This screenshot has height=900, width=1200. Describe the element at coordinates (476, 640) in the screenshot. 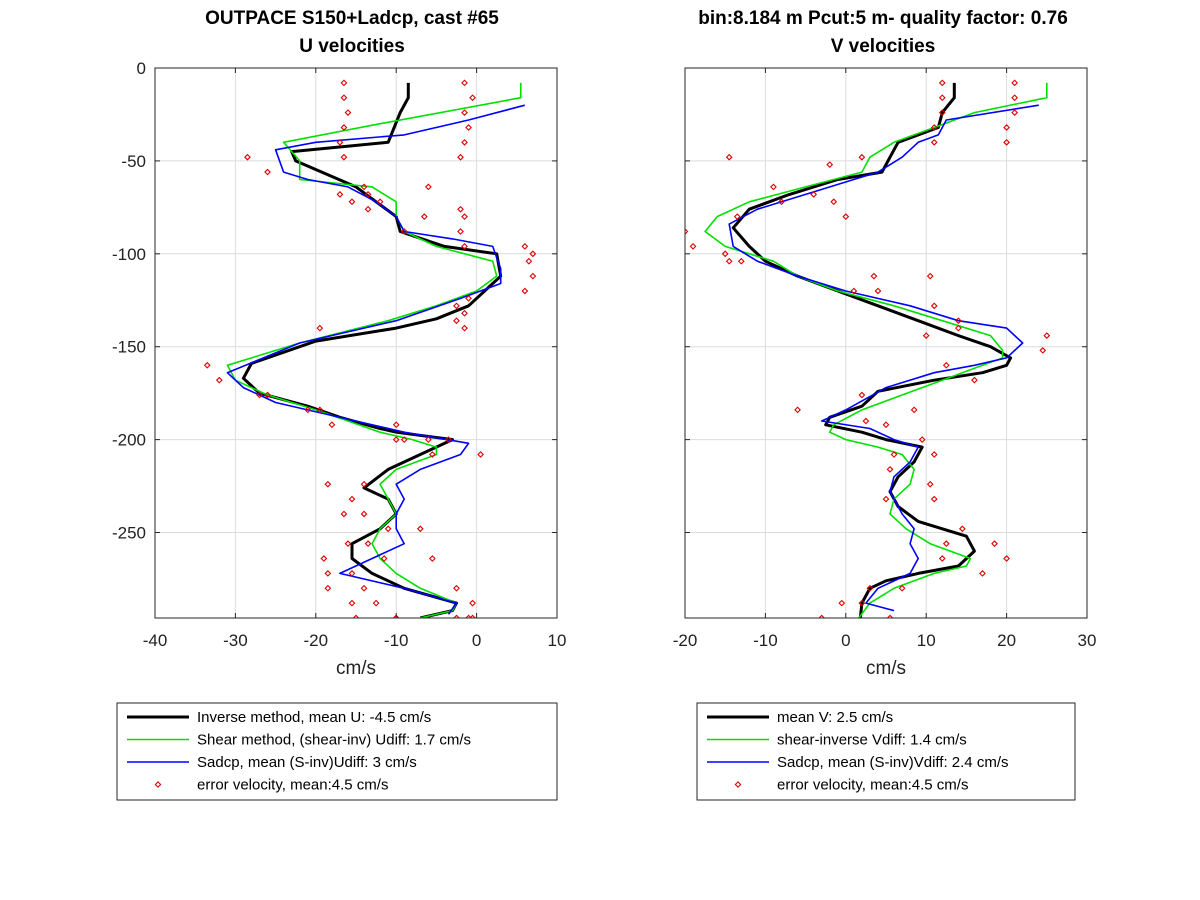

I see `u-x-tick-label: 0` at that location.